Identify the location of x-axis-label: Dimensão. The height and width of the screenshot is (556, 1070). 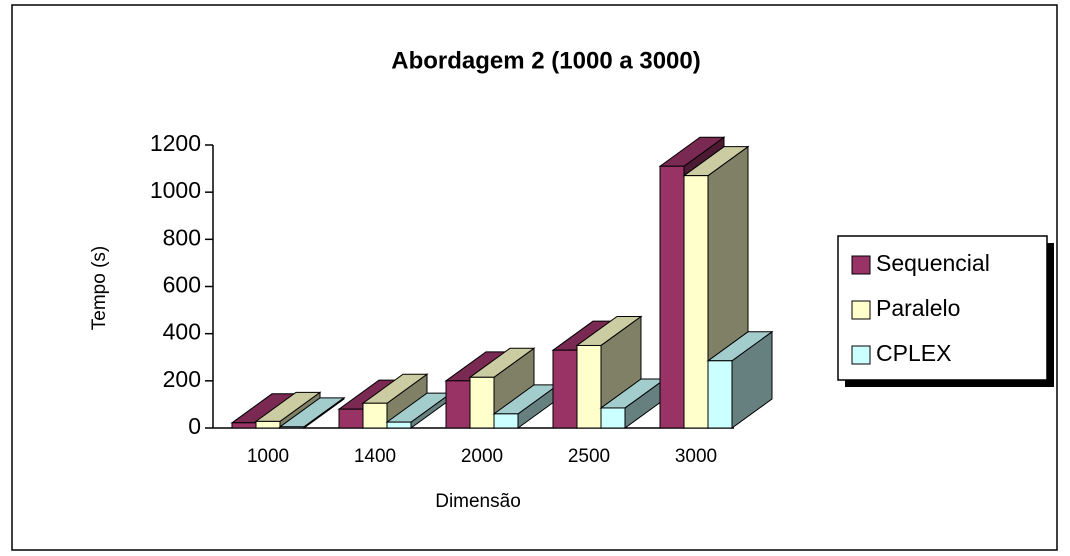
(478, 501).